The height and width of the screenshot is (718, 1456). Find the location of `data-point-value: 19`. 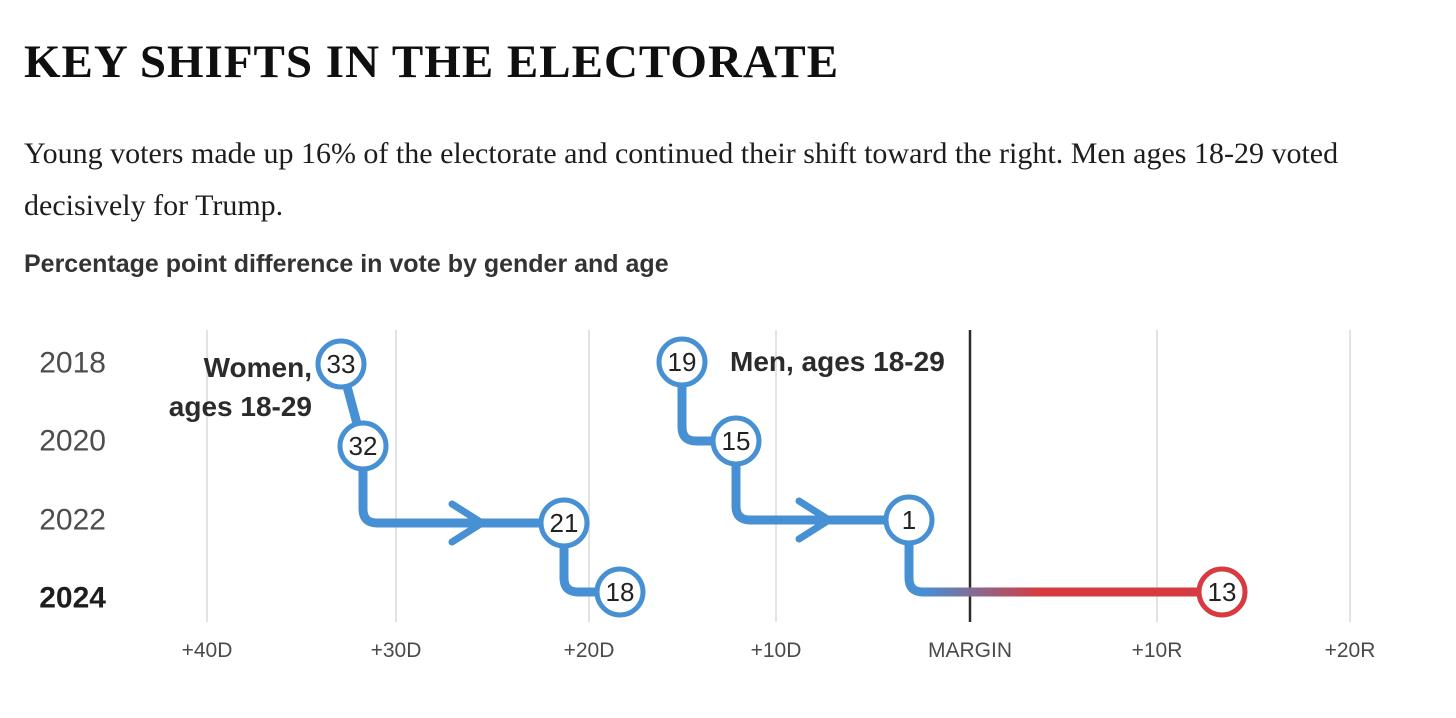

data-point-value: 19 is located at coordinates (682, 362).